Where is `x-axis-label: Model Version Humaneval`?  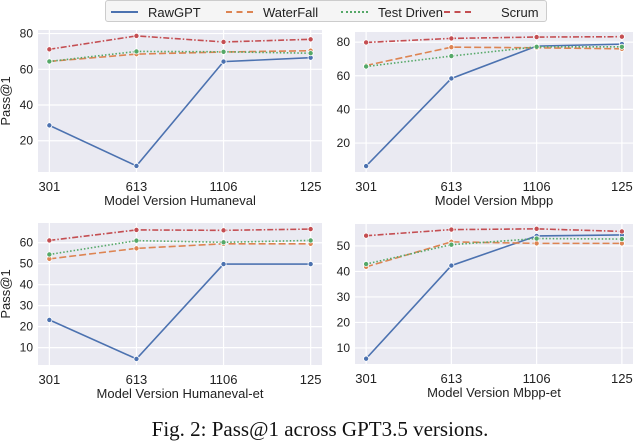
x-axis-label: Model Version Humaneval is located at coordinates (180, 200).